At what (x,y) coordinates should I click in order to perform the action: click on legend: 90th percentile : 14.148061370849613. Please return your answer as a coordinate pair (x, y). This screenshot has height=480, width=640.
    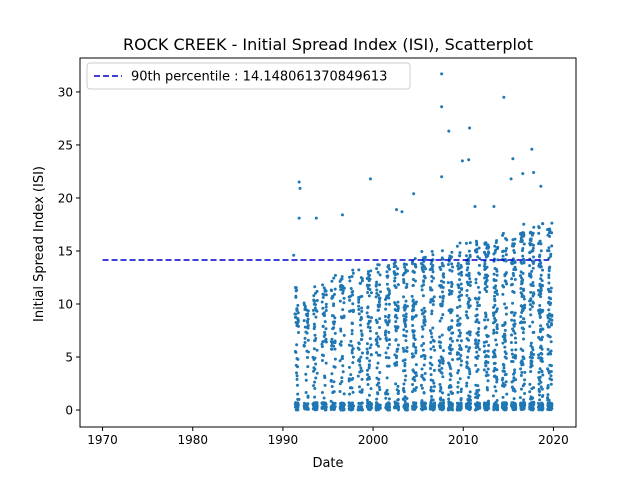
    Looking at the image, I should click on (248, 76).